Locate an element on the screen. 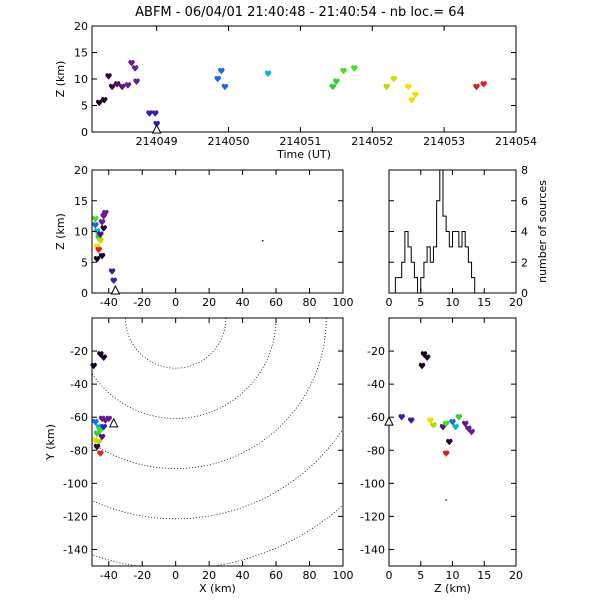 This screenshot has width=600, height=600. x-tick-label: 40 is located at coordinates (243, 302).